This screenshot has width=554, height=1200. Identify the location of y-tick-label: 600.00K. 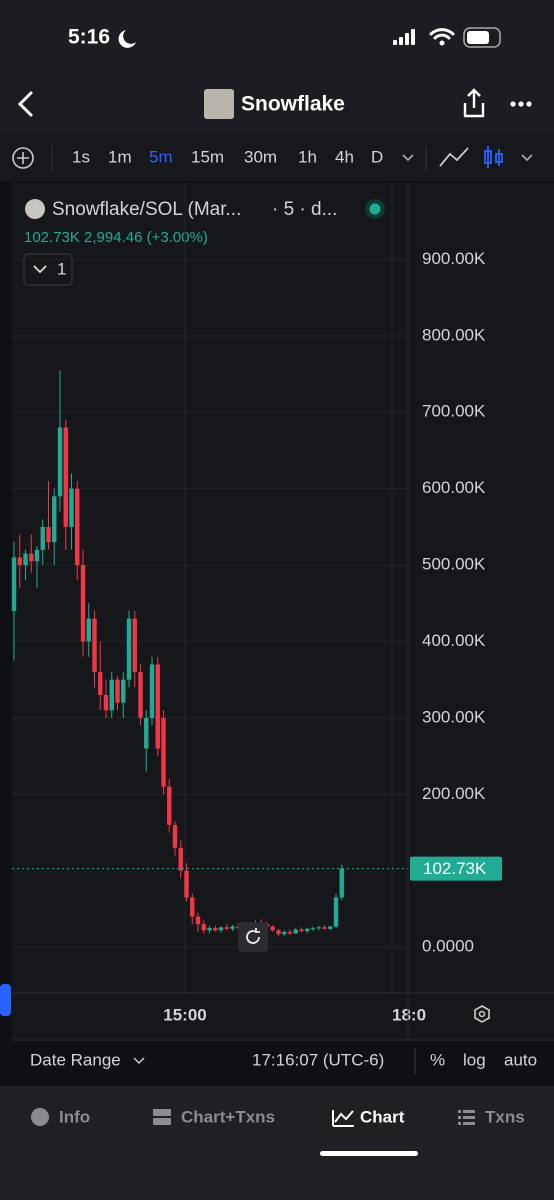
(454, 487).